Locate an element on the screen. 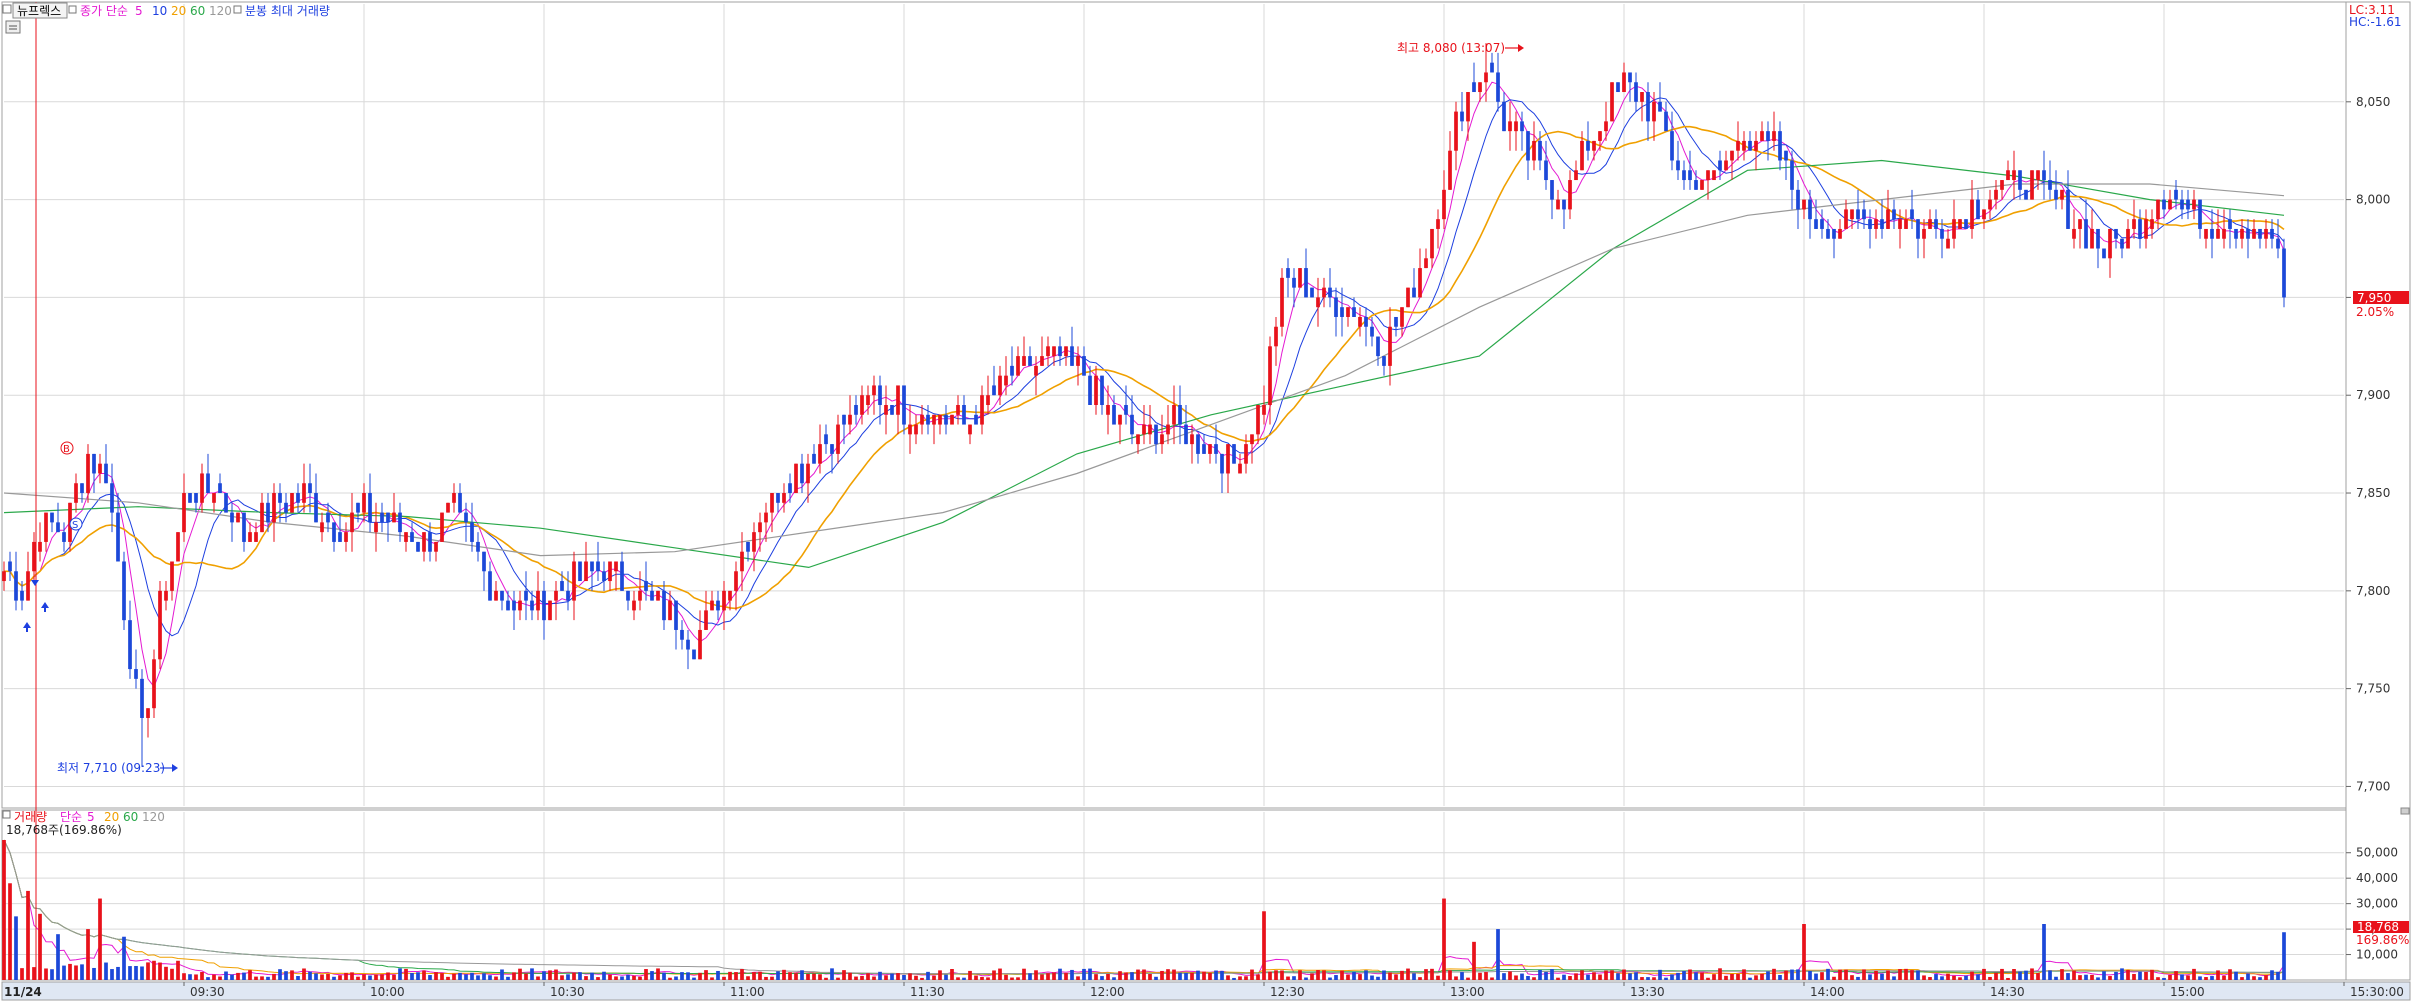  header-checkbox is located at coordinates (7, 9).